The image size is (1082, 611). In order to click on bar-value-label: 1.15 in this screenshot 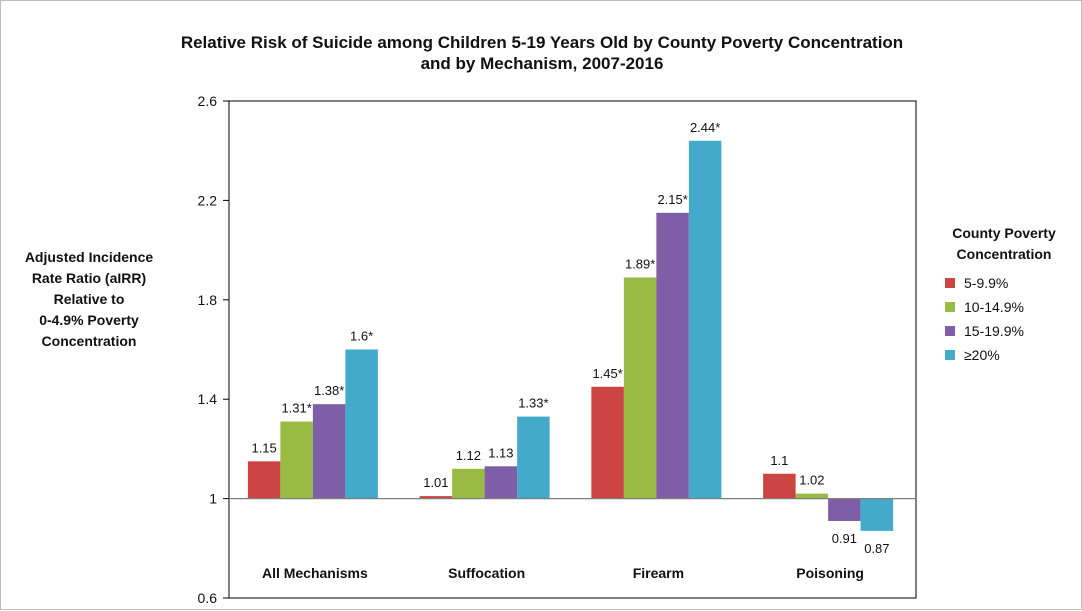, I will do `click(263, 447)`.